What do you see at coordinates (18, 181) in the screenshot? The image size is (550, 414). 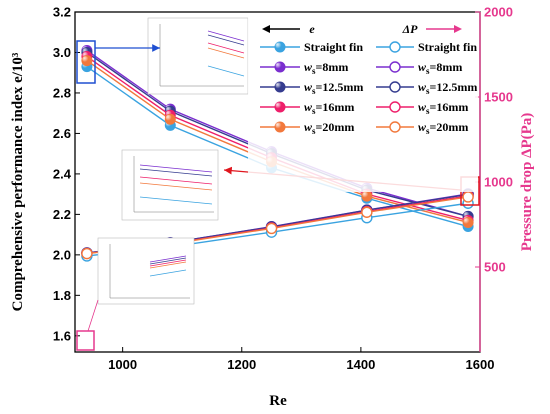 I see `y-axis-label: Comprehensive performance index e/10³` at bounding box center [18, 181].